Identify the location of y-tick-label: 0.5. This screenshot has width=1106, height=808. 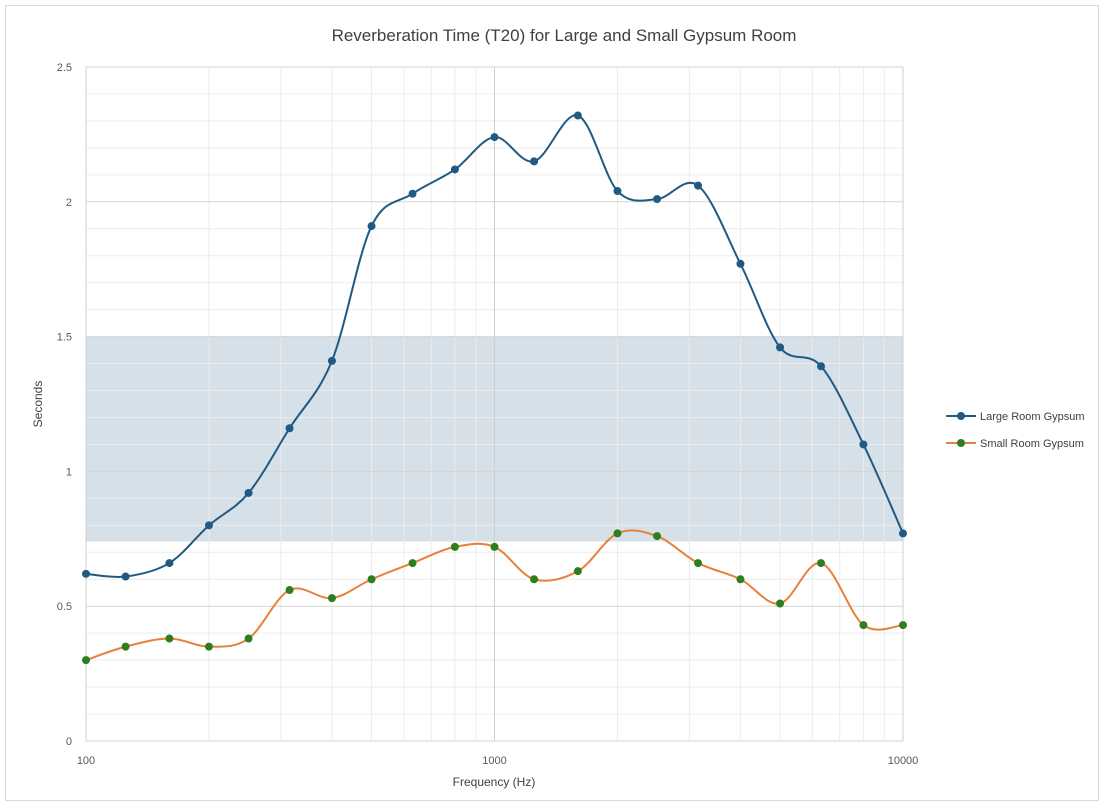
(64, 607).